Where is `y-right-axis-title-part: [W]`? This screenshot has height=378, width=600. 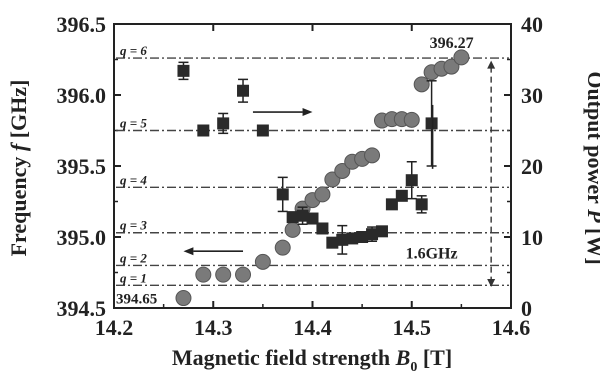
y-right-axis-title-part: [W] is located at coordinates (591, 244).